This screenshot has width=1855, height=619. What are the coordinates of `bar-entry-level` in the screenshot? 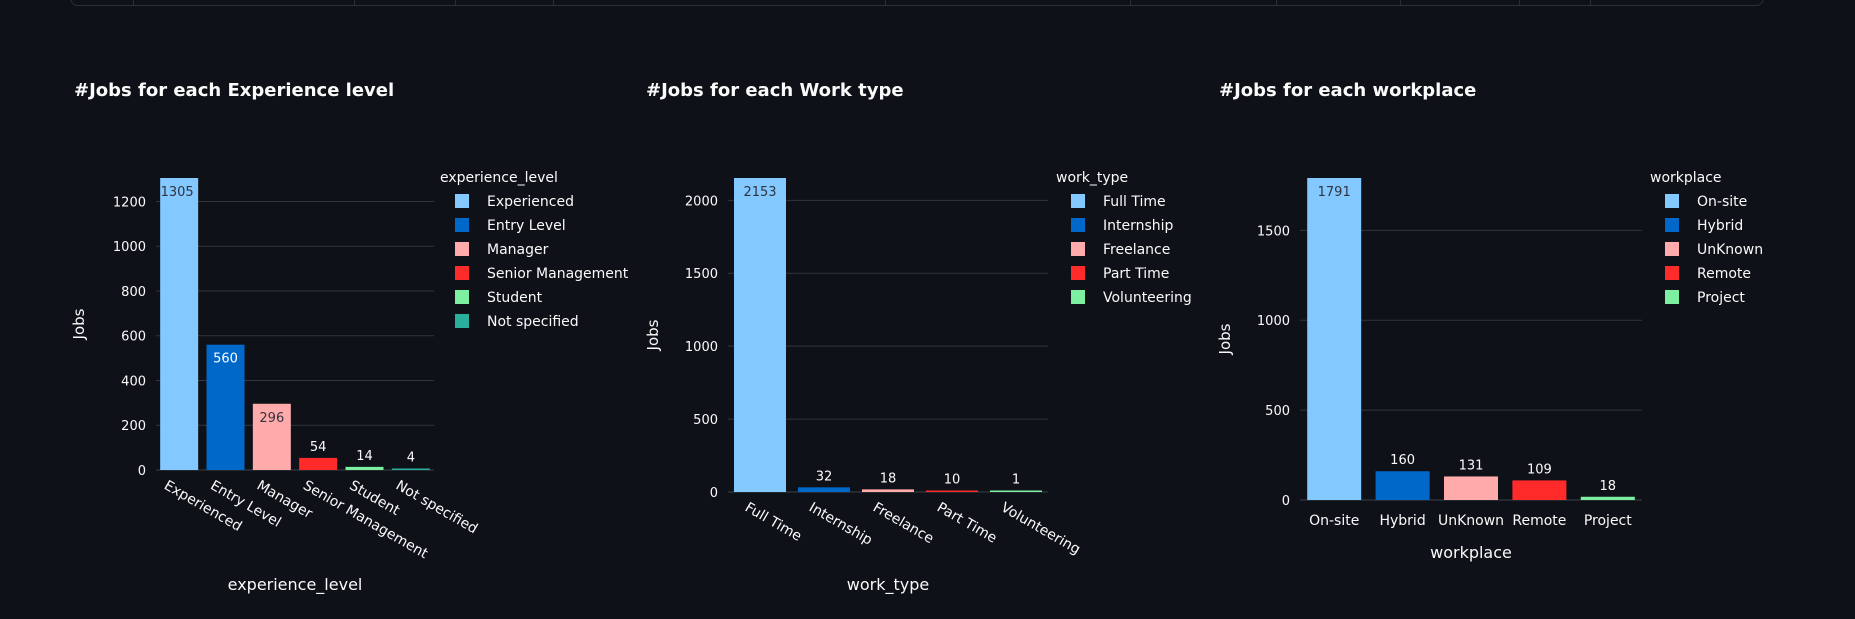 It's located at (225, 407).